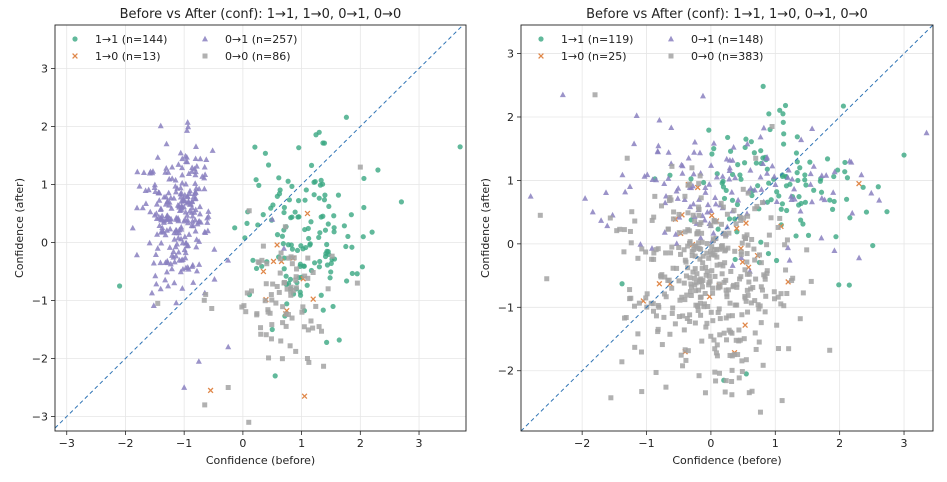  Describe the element at coordinates (127, 56) in the screenshot. I see `legend-label-10: 1→0 (n=13)` at that location.